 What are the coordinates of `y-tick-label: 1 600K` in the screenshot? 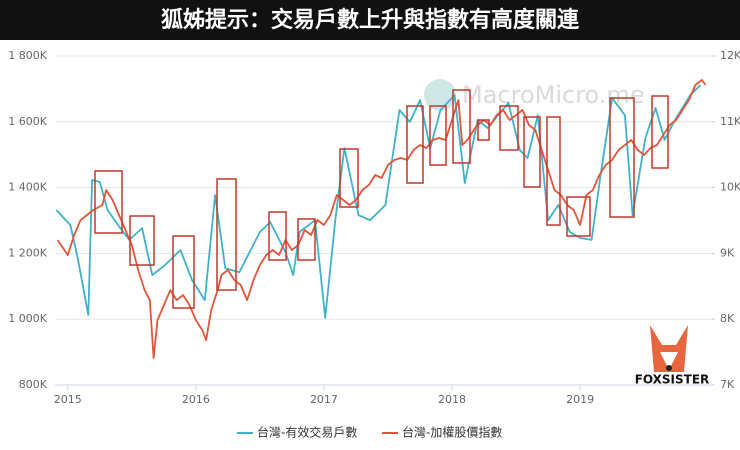 It's located at (27, 121).